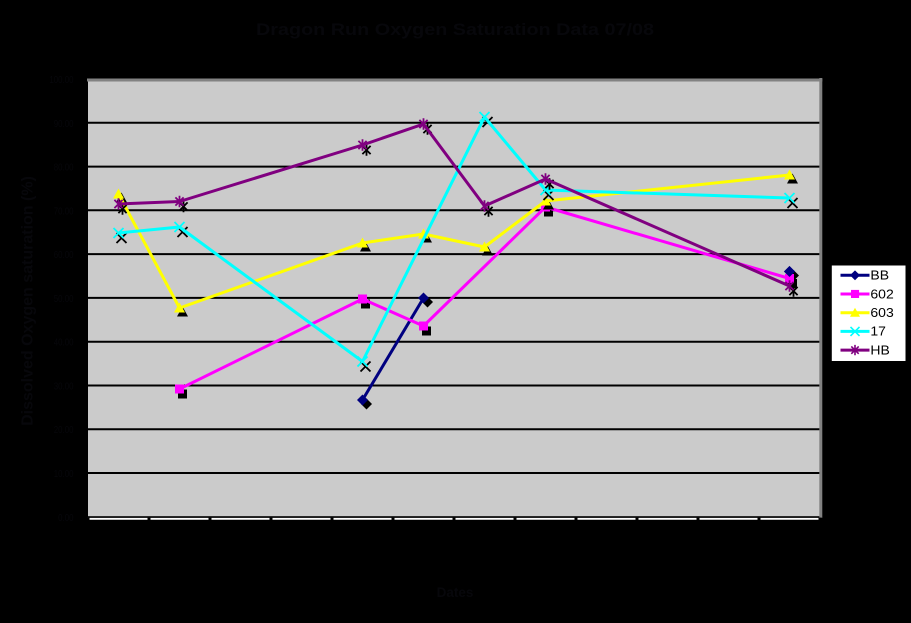 The image size is (911, 623). Describe the element at coordinates (64, 429) in the screenshot. I see `svg-text: 20.00` at that location.